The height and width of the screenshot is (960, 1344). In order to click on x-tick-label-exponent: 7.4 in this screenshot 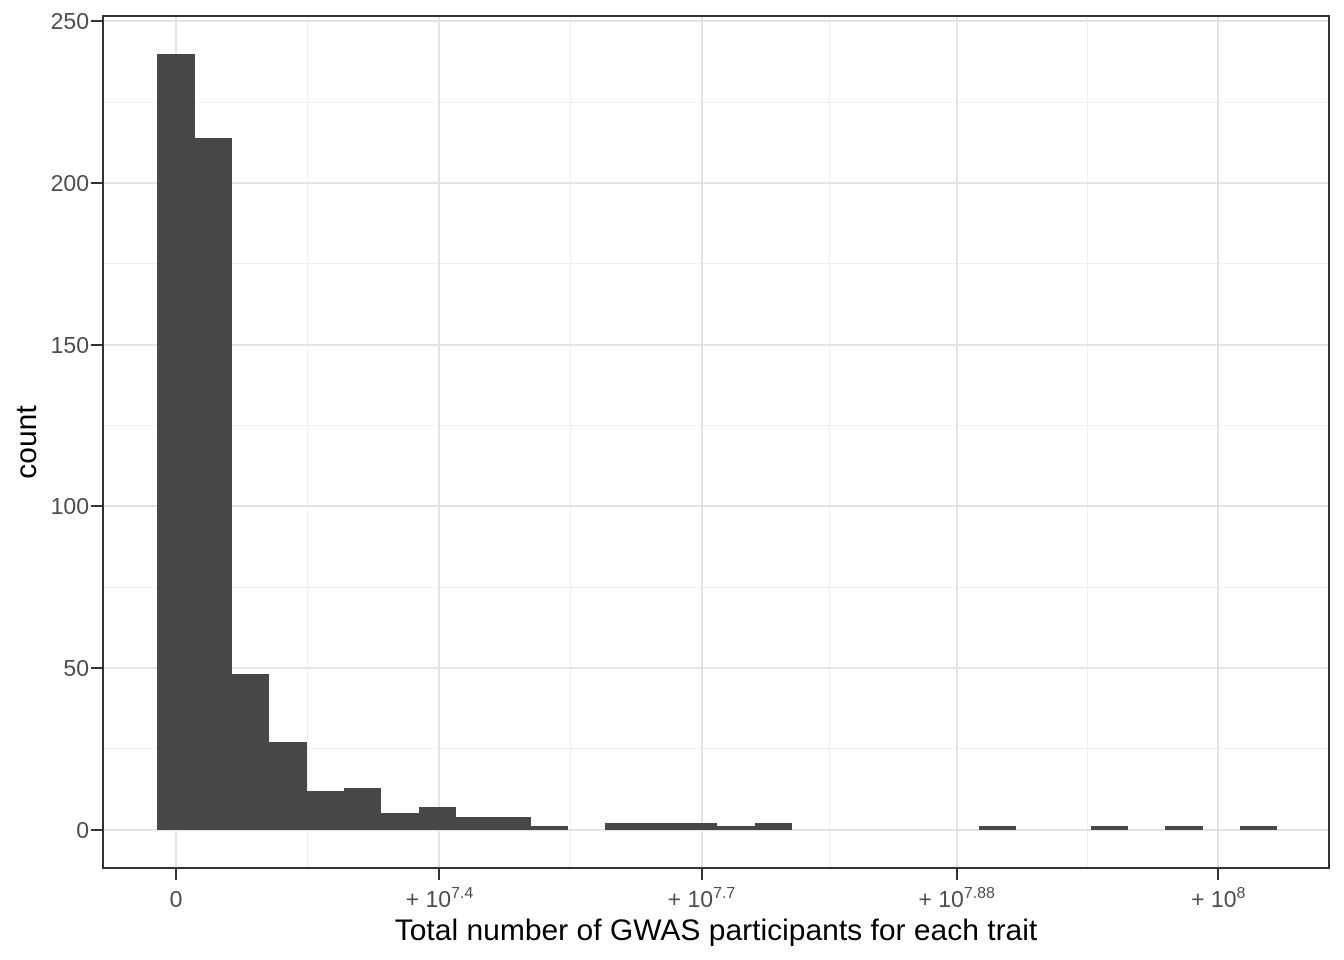, I will do `click(462, 893)`.